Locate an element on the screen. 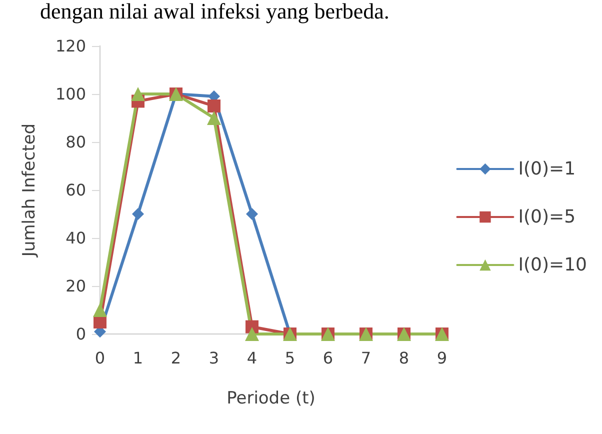 The image size is (602, 434). y-tick-label: 0 is located at coordinates (81, 334).